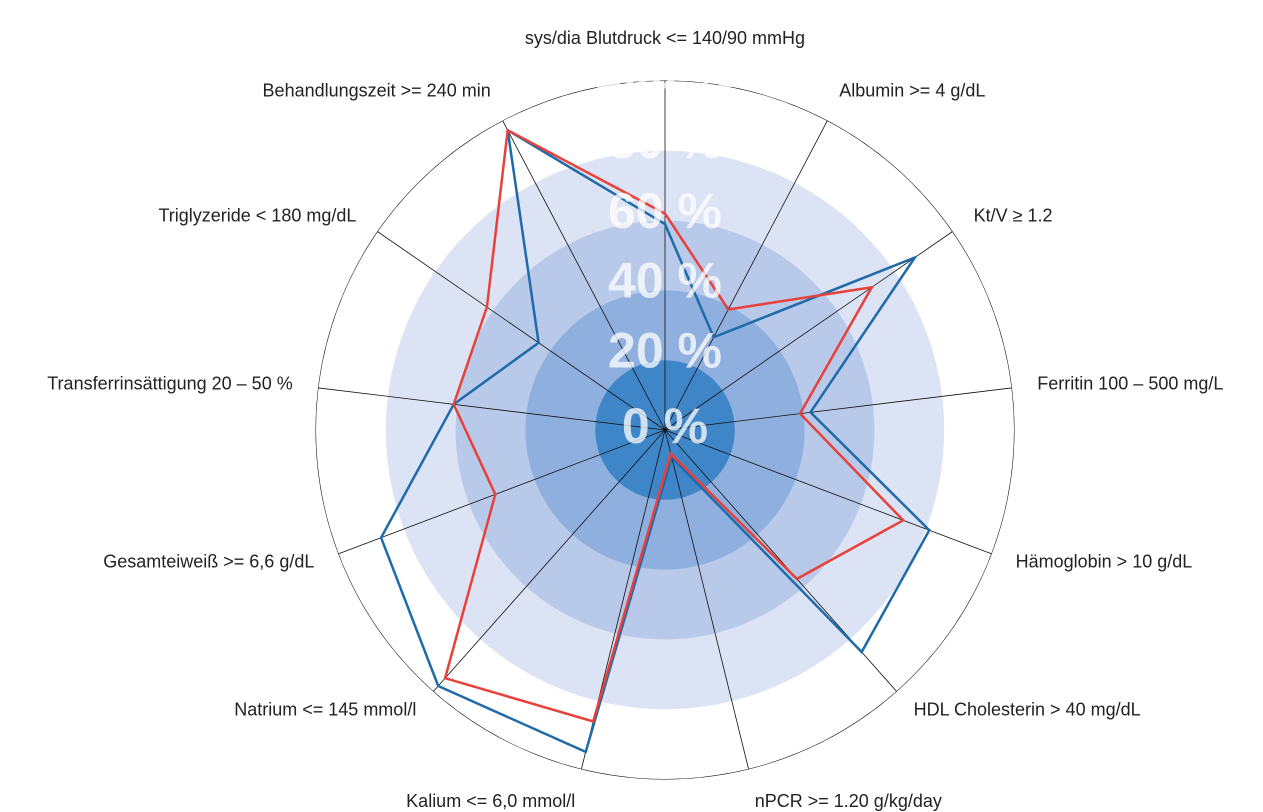  I want to click on category-label: Natrium <= 145 mmol/l, so click(325, 709).